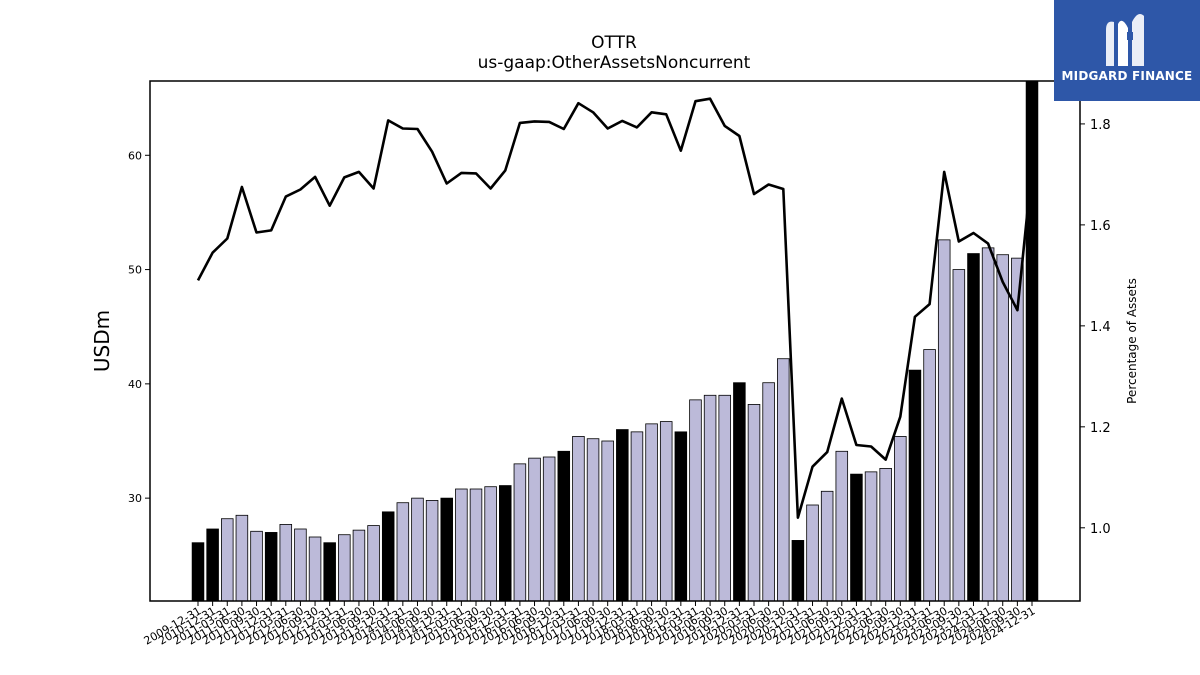 The width and height of the screenshot is (1200, 675). I want to click on logo-text: MIDGARD FINANCE, so click(1127, 76).